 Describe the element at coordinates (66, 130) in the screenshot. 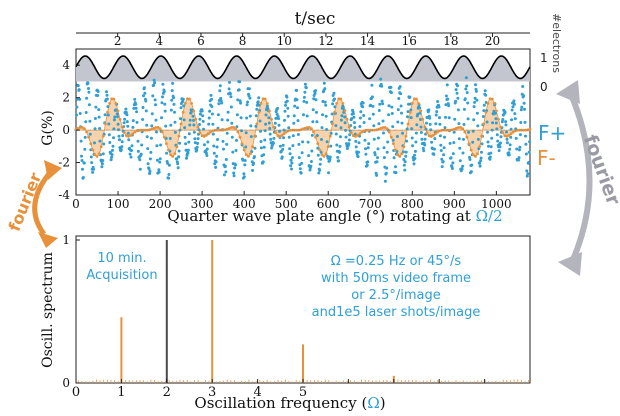

I see `top-y-tick-label: 0` at that location.